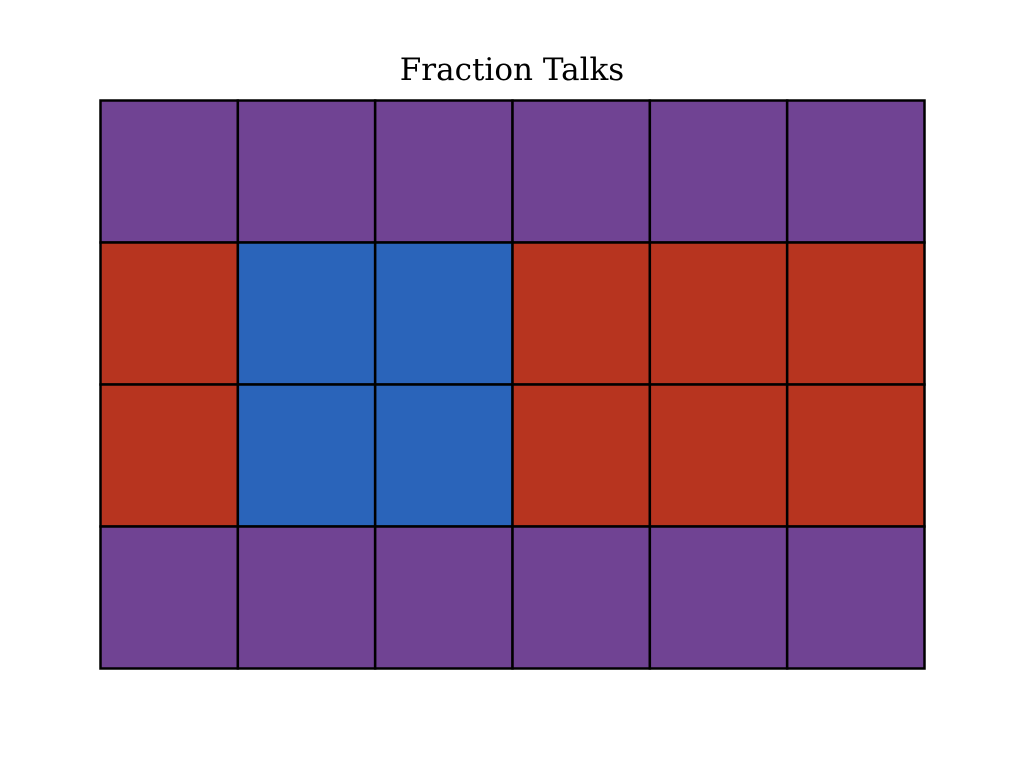  Describe the element at coordinates (512, 70) in the screenshot. I see `diagram-title: Fraction Talks` at that location.